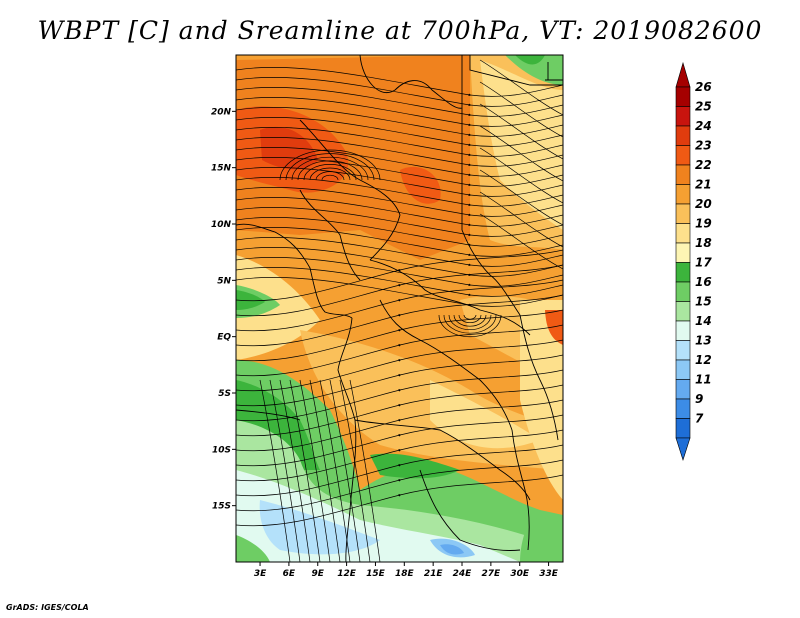  Describe the element at coordinates (703, 380) in the screenshot. I see `colorbar-label: 11` at that location.